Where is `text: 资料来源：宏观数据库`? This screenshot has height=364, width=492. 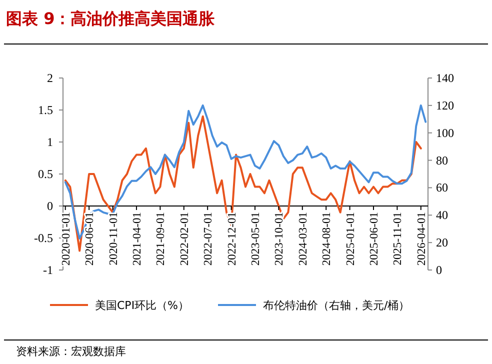 text: 资料来源：宏观数据库 is located at coordinates (71, 351).